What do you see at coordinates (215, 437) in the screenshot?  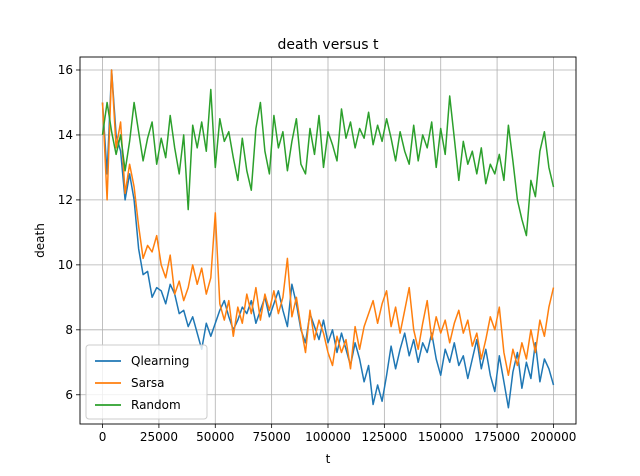 I see `x-tick-label: 50000` at bounding box center [215, 437].